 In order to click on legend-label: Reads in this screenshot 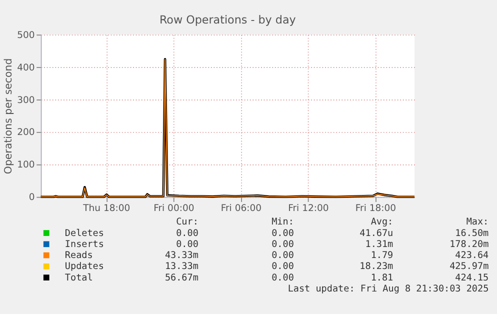, I will do `click(78, 256)`.